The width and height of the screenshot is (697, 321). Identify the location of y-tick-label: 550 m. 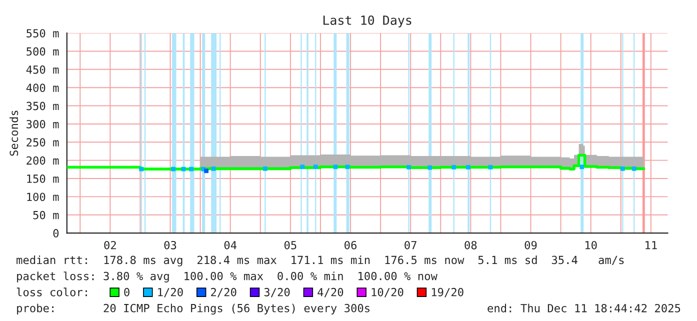
(42, 33).